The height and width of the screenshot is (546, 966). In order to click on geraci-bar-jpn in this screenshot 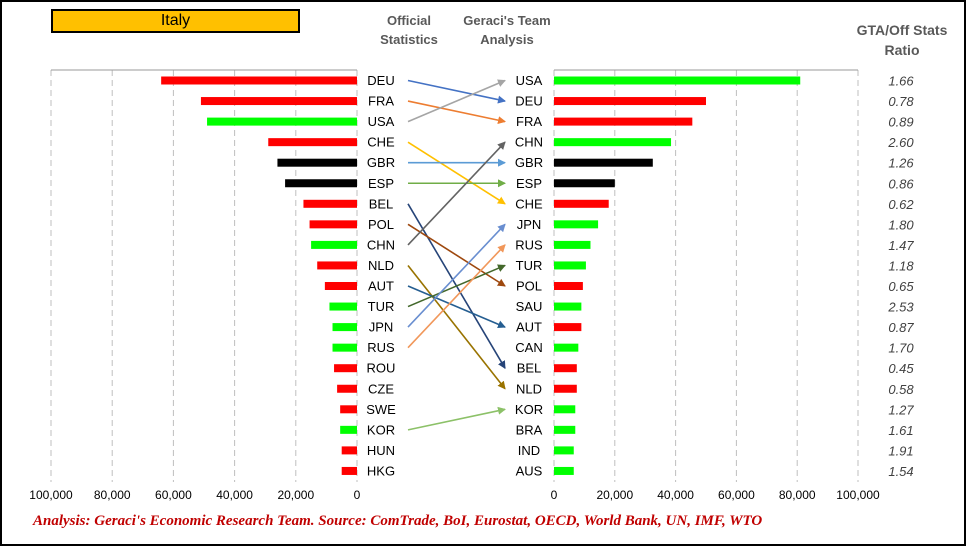, I will do `click(576, 224)`.